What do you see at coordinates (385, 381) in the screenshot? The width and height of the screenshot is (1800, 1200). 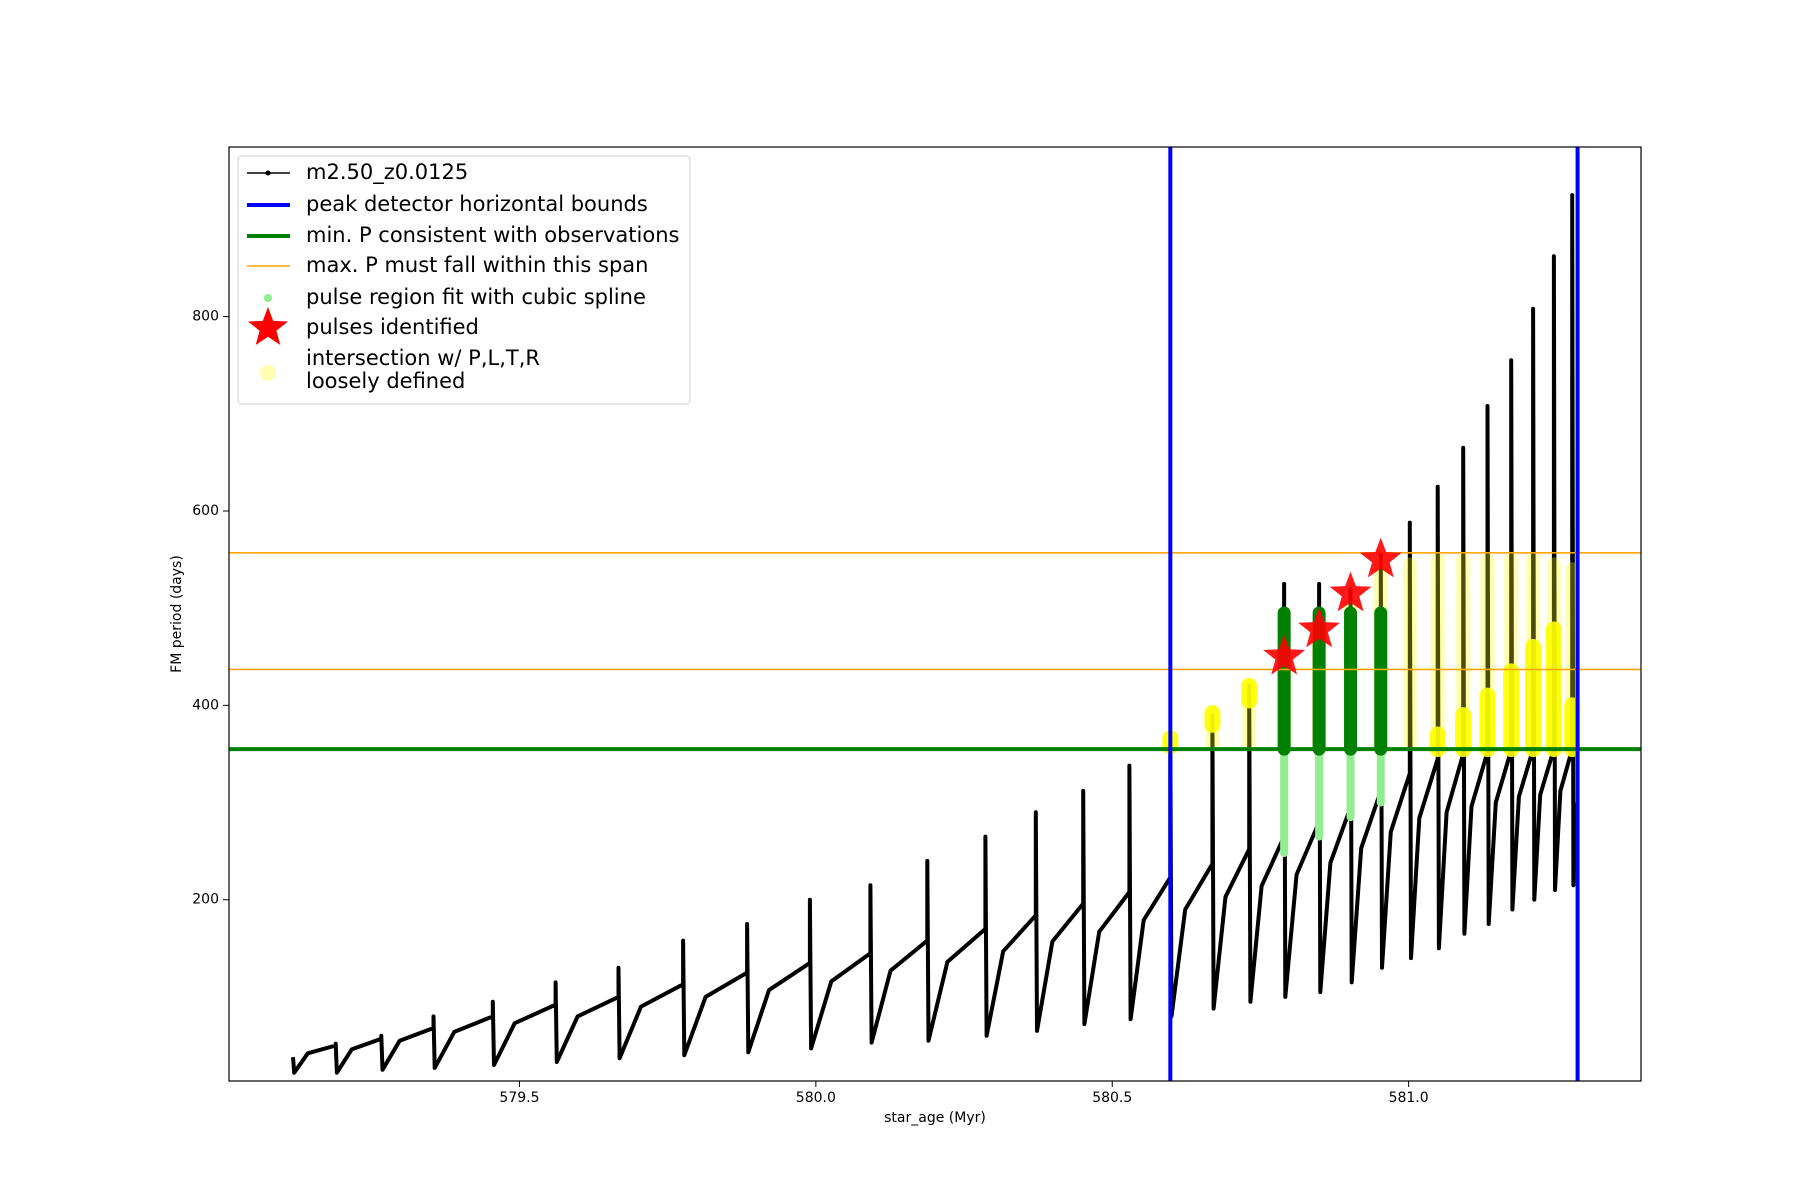 I see `legend-label: loosely defined` at bounding box center [385, 381].